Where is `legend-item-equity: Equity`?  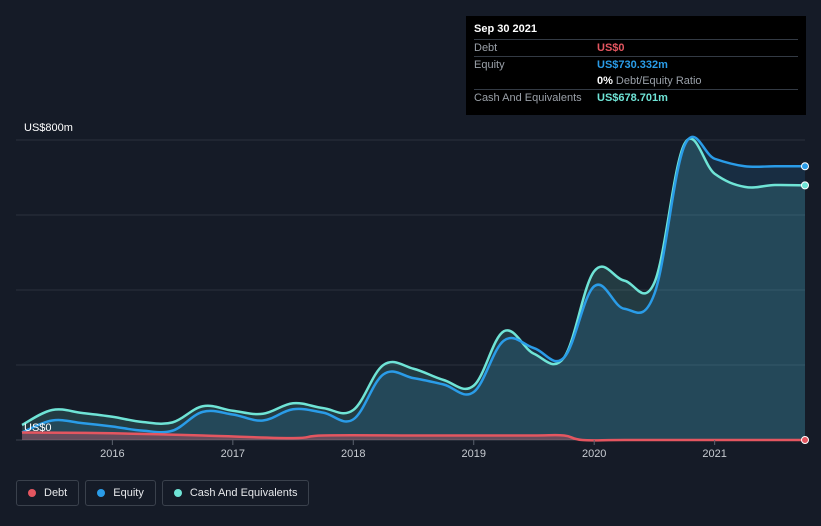
legend-item-equity: Equity is located at coordinates (120, 493).